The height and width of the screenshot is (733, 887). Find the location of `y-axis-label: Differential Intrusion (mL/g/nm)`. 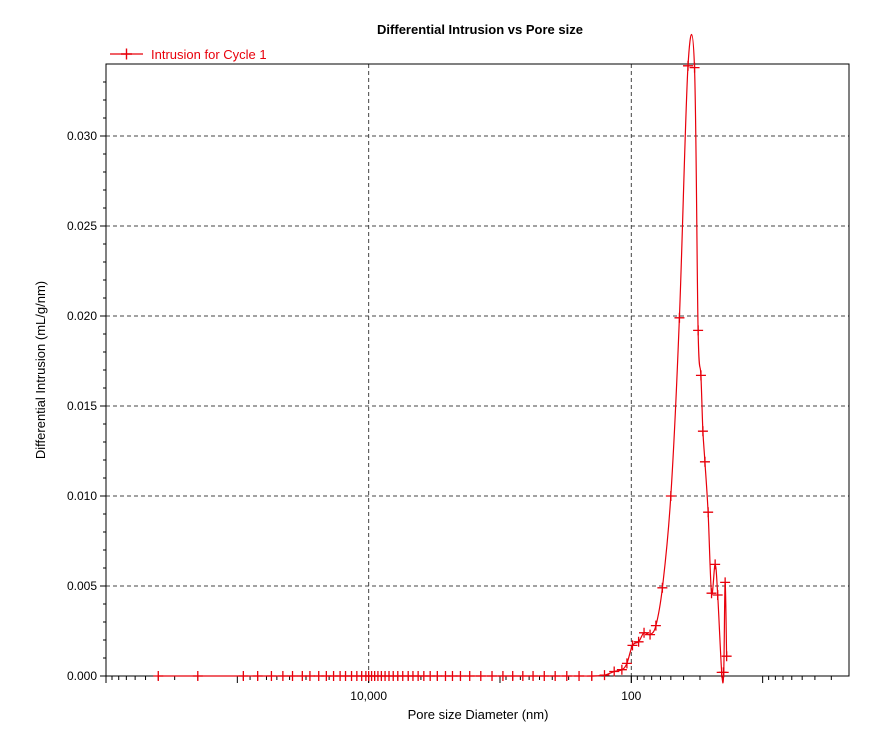

y-axis-label: Differential Intrusion (mL/g/nm) is located at coordinates (40, 370).